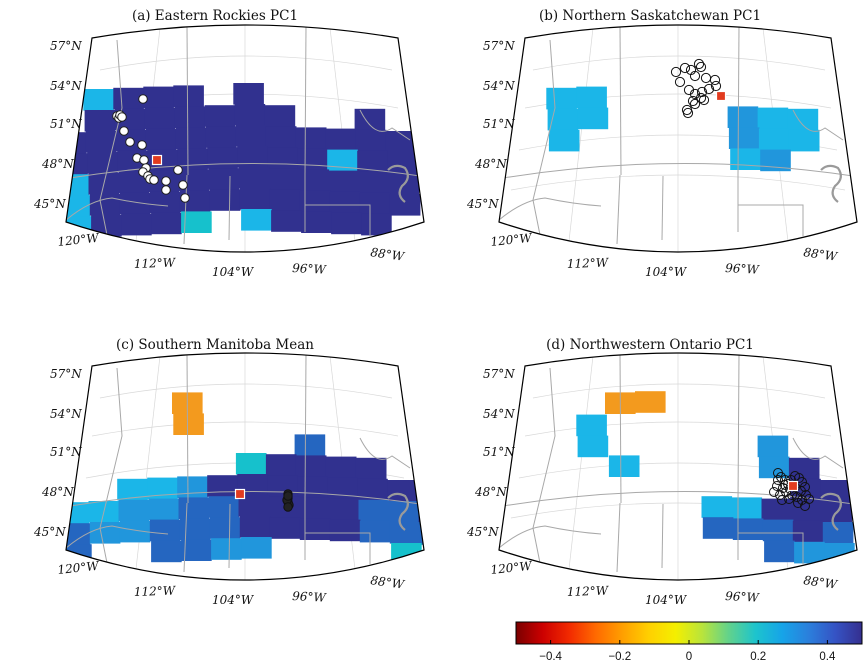 Image resolution: width=864 pixels, height=667 pixels. Describe the element at coordinates (215, 16) in the screenshot. I see `panel-title: (a) Eastern Rockies PC1` at that location.